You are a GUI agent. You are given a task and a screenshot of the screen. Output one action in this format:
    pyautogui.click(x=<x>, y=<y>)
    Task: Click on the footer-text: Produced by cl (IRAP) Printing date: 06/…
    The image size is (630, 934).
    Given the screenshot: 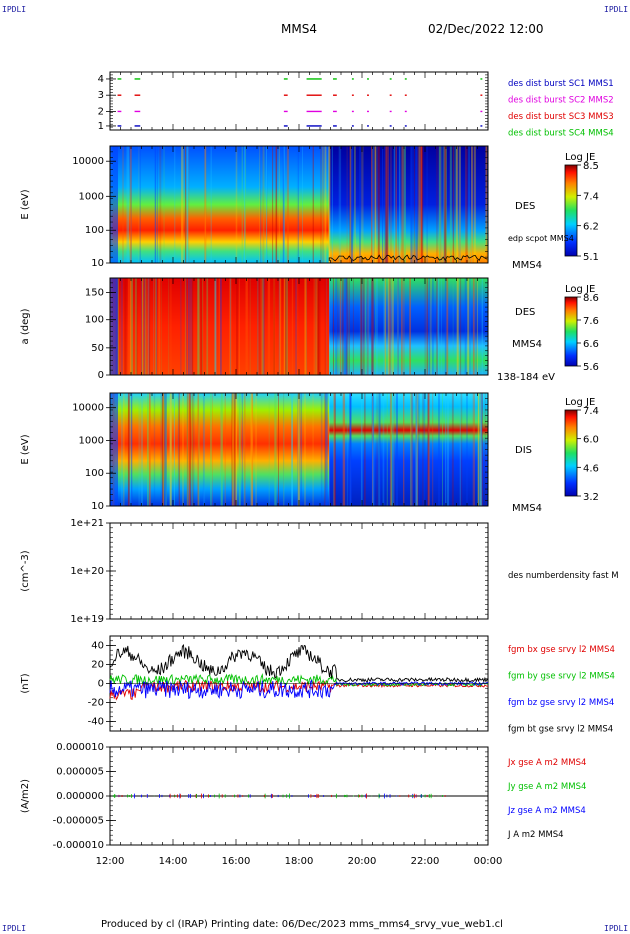 What is the action you would take?
    pyautogui.click(x=302, y=924)
    